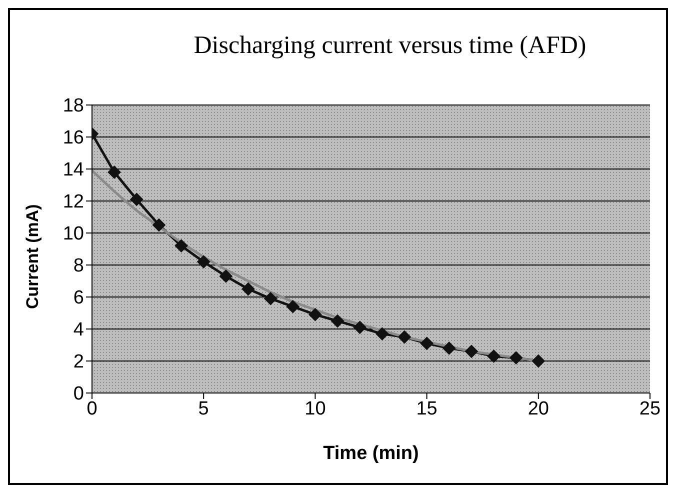  Describe the element at coordinates (92, 409) in the screenshot. I see `x-tick-label: 0` at that location.